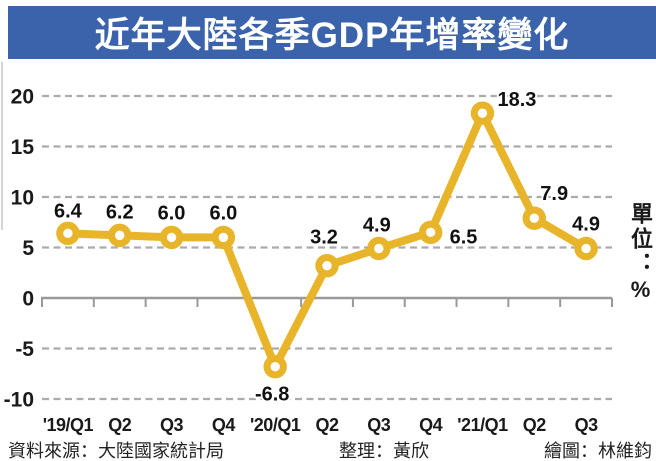 This screenshot has width=656, height=461. What do you see at coordinates (19, 400) in the screenshot?
I see `y-axis-label: -10` at bounding box center [19, 400].